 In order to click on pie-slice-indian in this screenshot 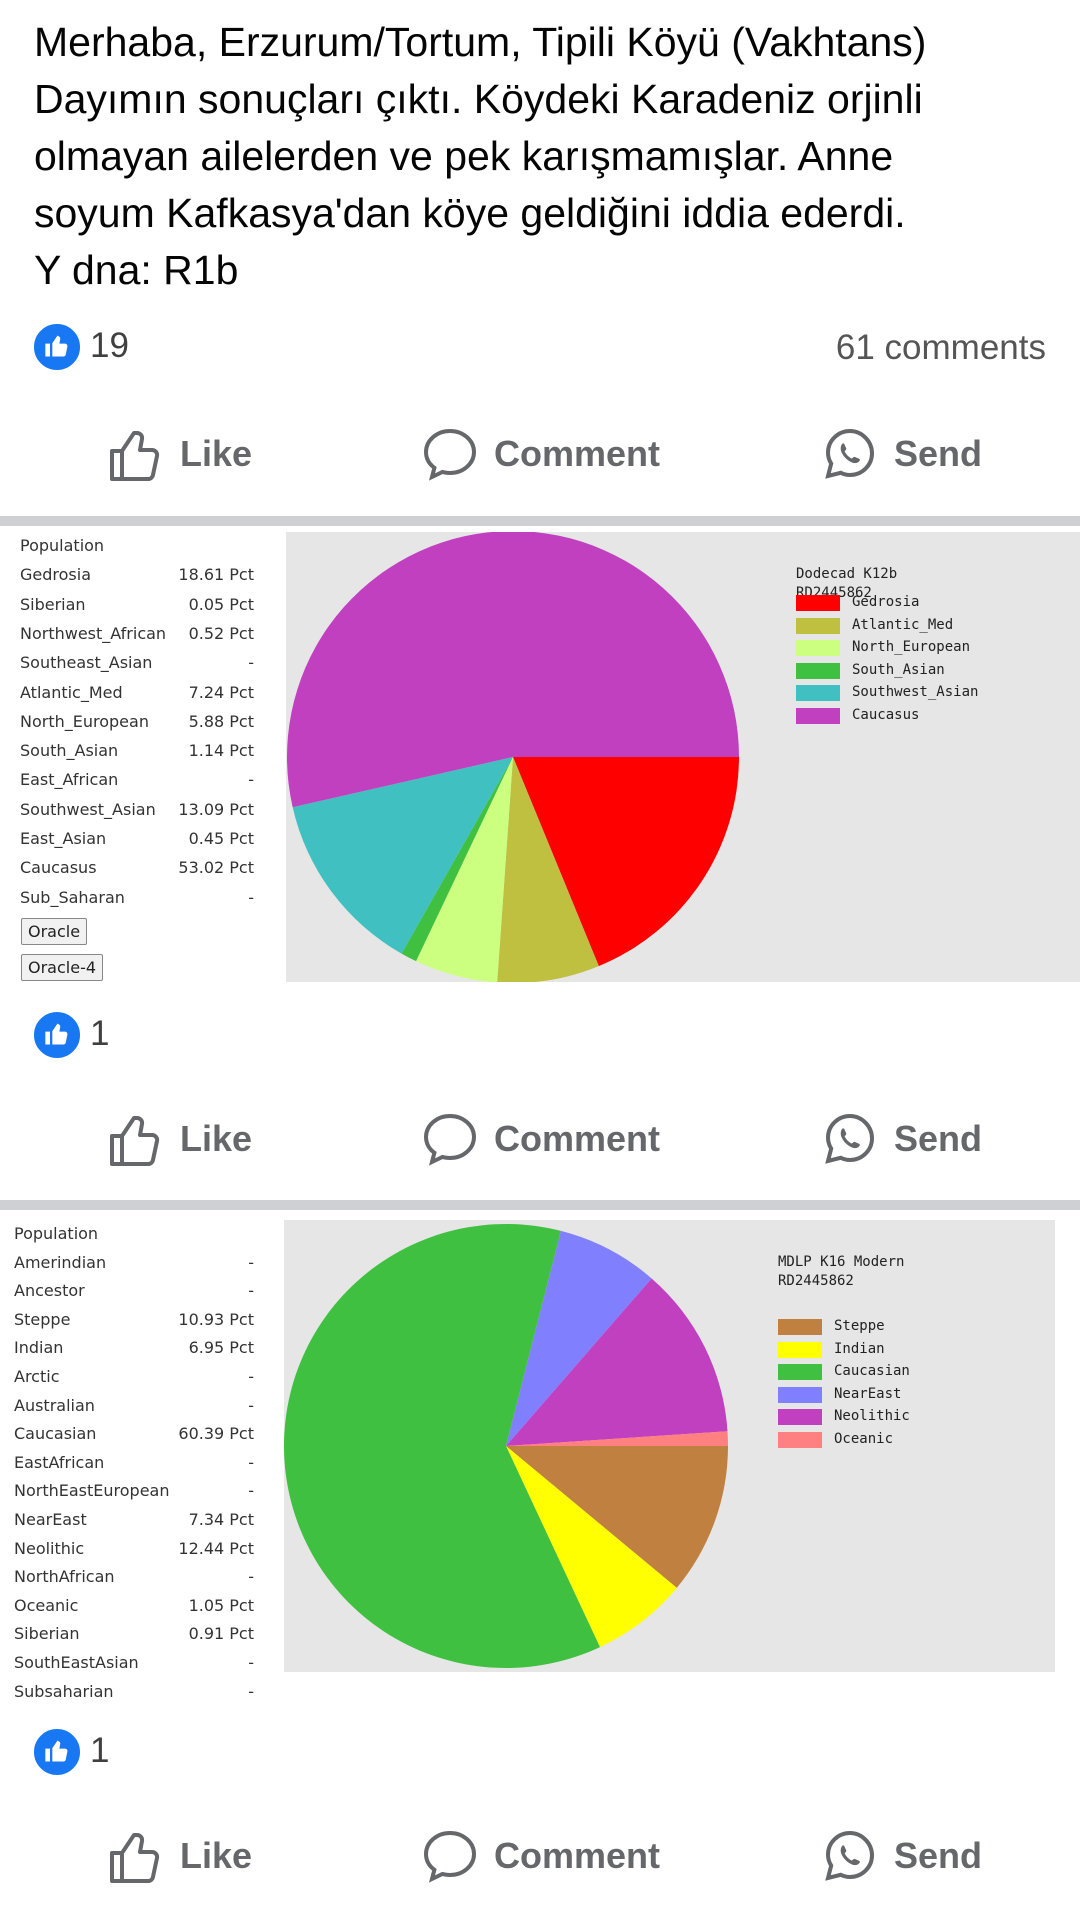, I will do `click(591, 1547)`.